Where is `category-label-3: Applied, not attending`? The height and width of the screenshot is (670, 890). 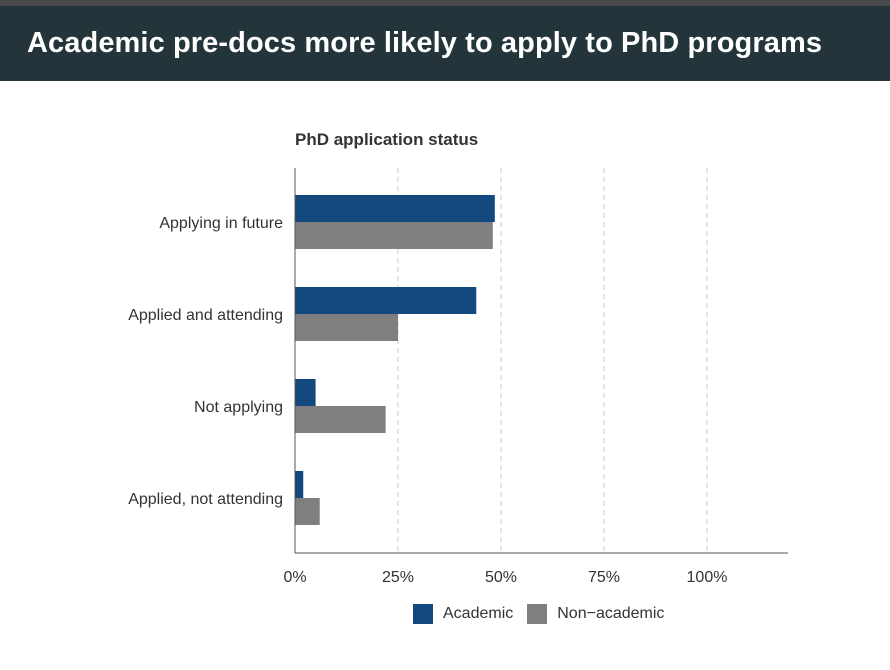 category-label-3: Applied, not attending is located at coordinates (205, 499).